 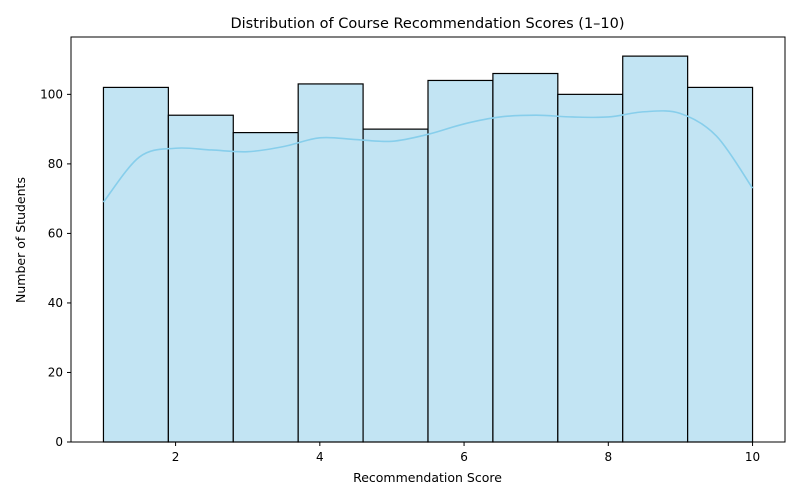 I want to click on y-tick-label: 0, so click(x=59, y=442).